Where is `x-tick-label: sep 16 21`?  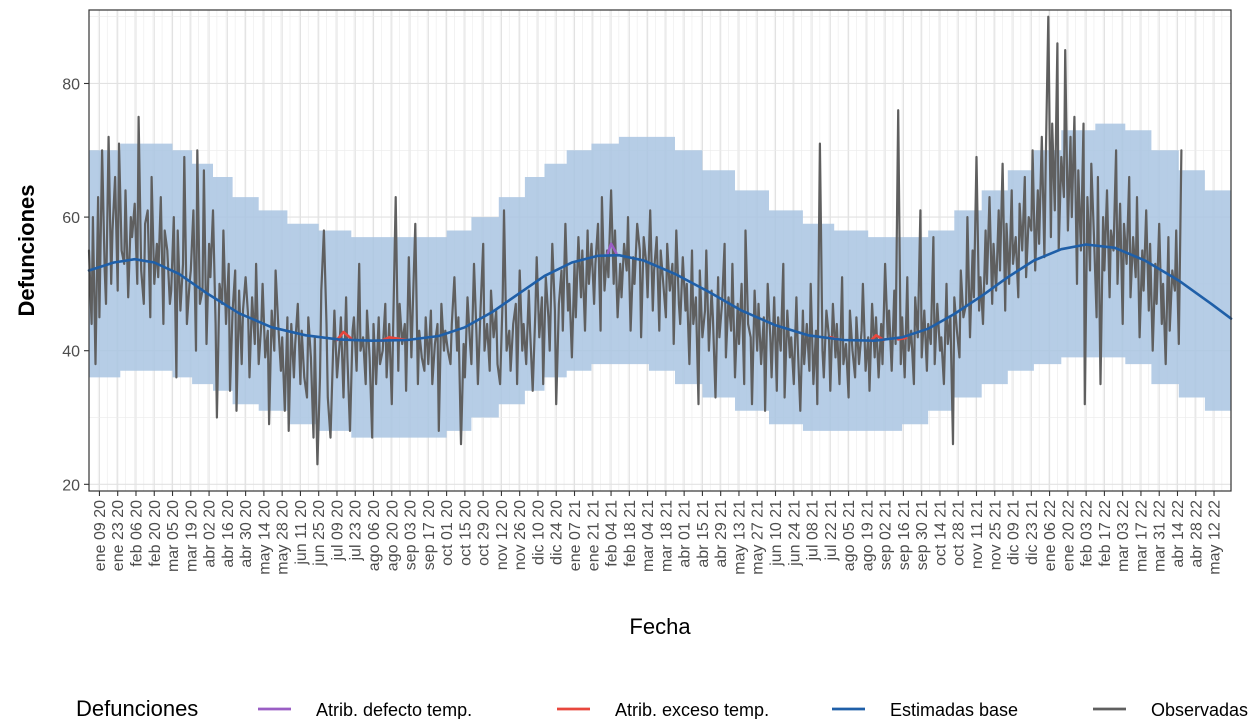 x-tick-label: sep 16 21 is located at coordinates (904, 535).